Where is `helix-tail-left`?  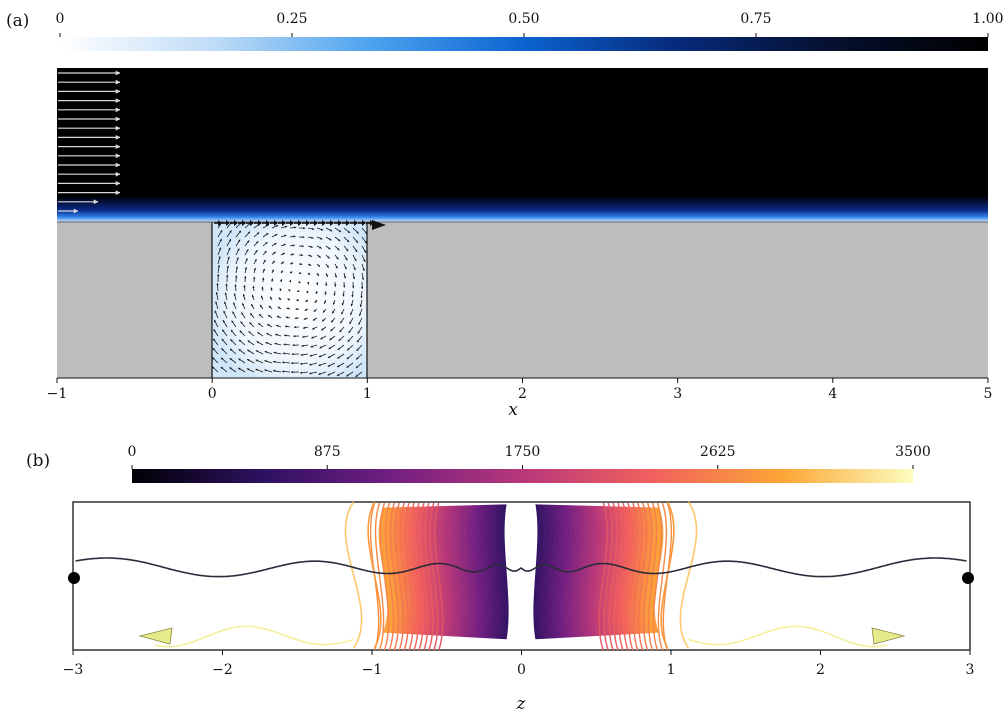 helix-tail-left is located at coordinates (254, 636).